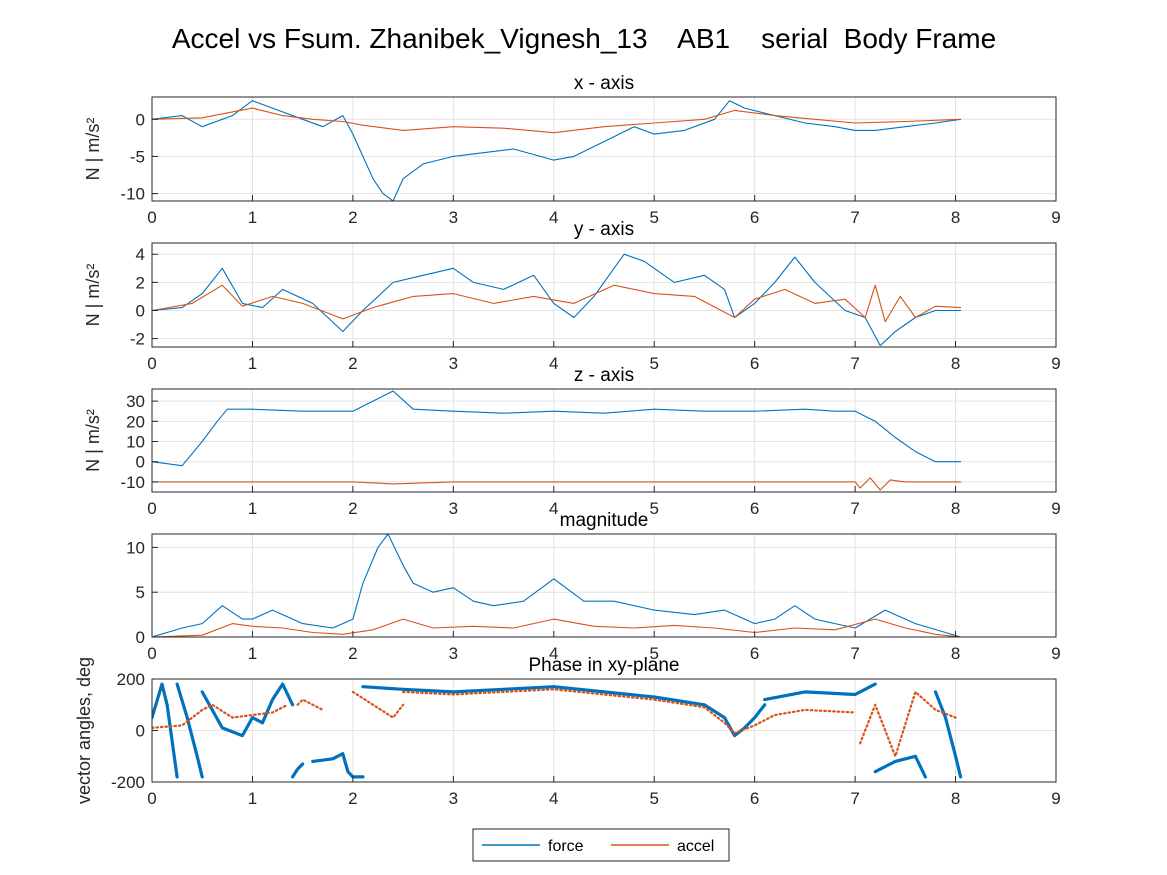 The width and height of the screenshot is (1167, 875). I want to click on subplot-title: x - axis, so click(604, 83).